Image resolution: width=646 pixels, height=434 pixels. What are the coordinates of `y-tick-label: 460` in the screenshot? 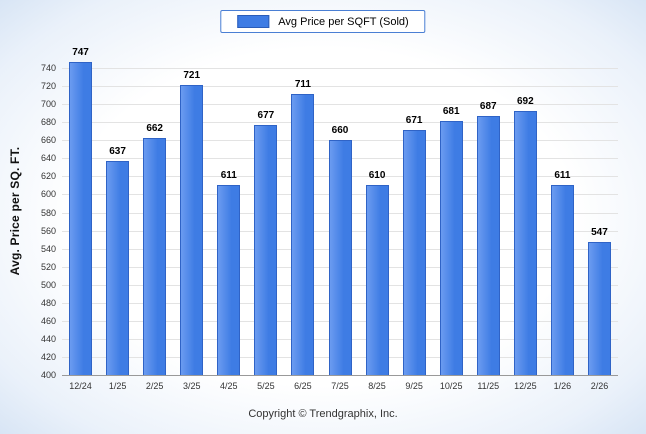 It's located at (48, 320).